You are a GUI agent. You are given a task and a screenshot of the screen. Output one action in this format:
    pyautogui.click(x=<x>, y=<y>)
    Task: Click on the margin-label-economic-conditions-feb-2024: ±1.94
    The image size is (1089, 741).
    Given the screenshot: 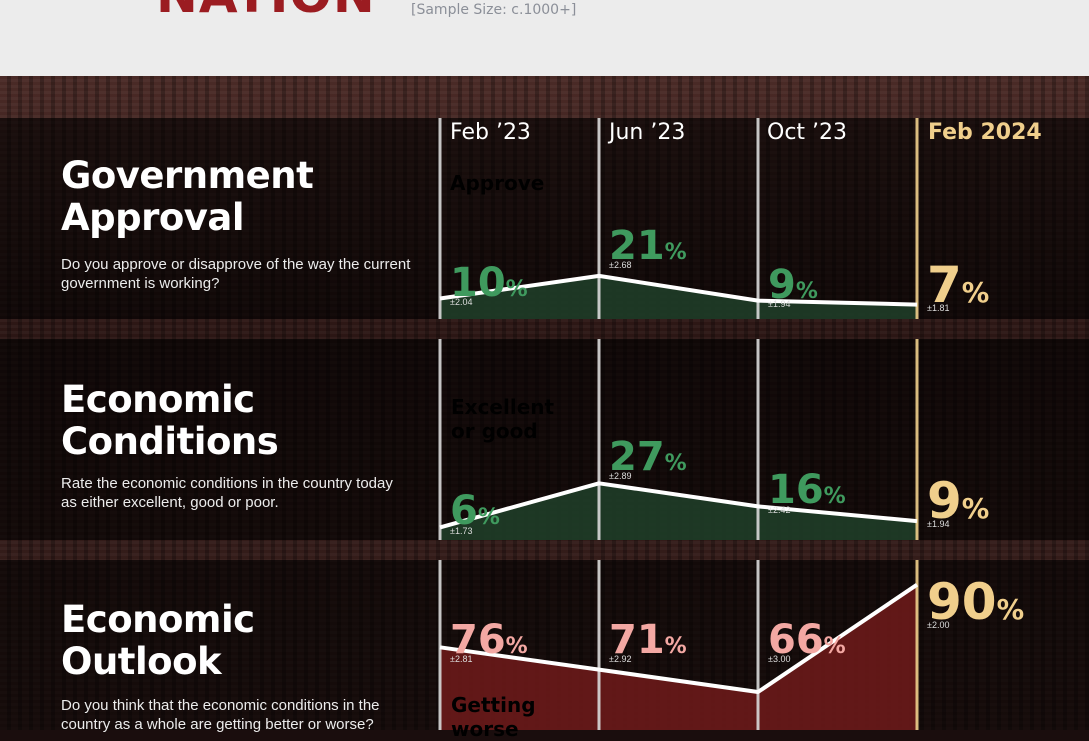 What is the action you would take?
    pyautogui.click(x=938, y=524)
    